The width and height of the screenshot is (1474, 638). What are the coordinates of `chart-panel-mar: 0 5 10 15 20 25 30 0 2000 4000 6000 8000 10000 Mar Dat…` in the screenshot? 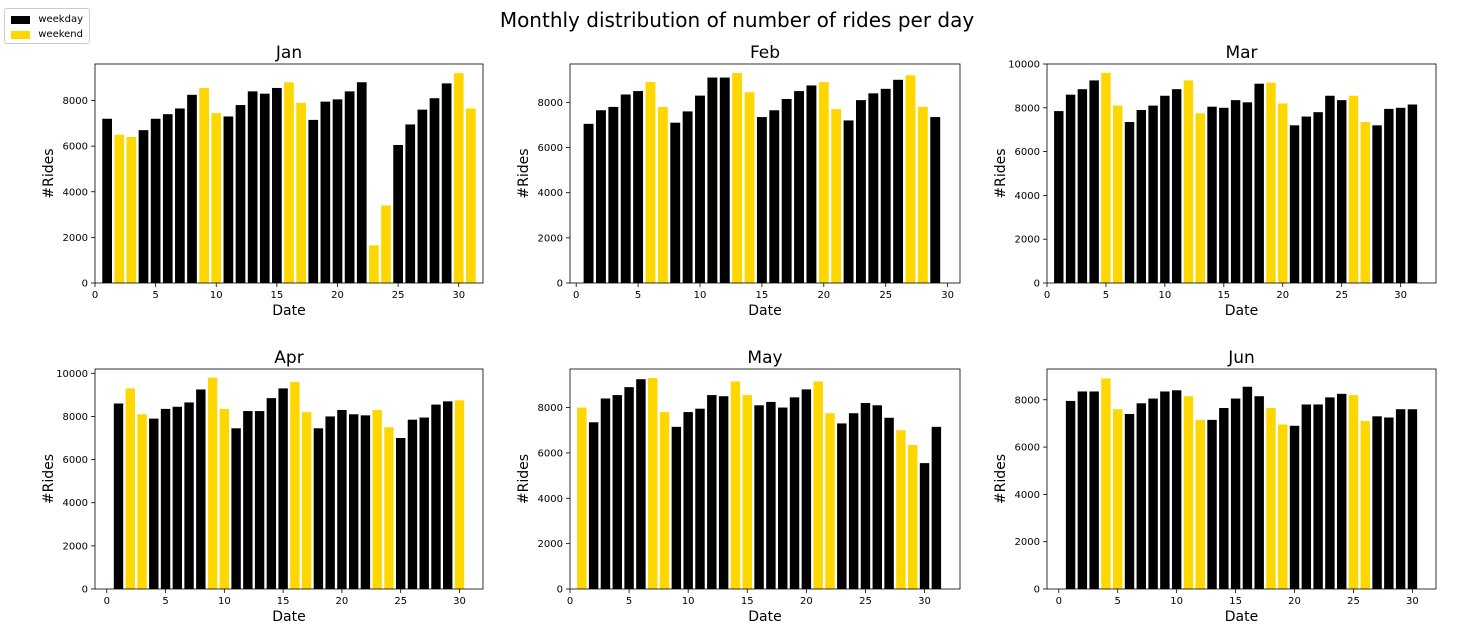 It's located at (1215, 181).